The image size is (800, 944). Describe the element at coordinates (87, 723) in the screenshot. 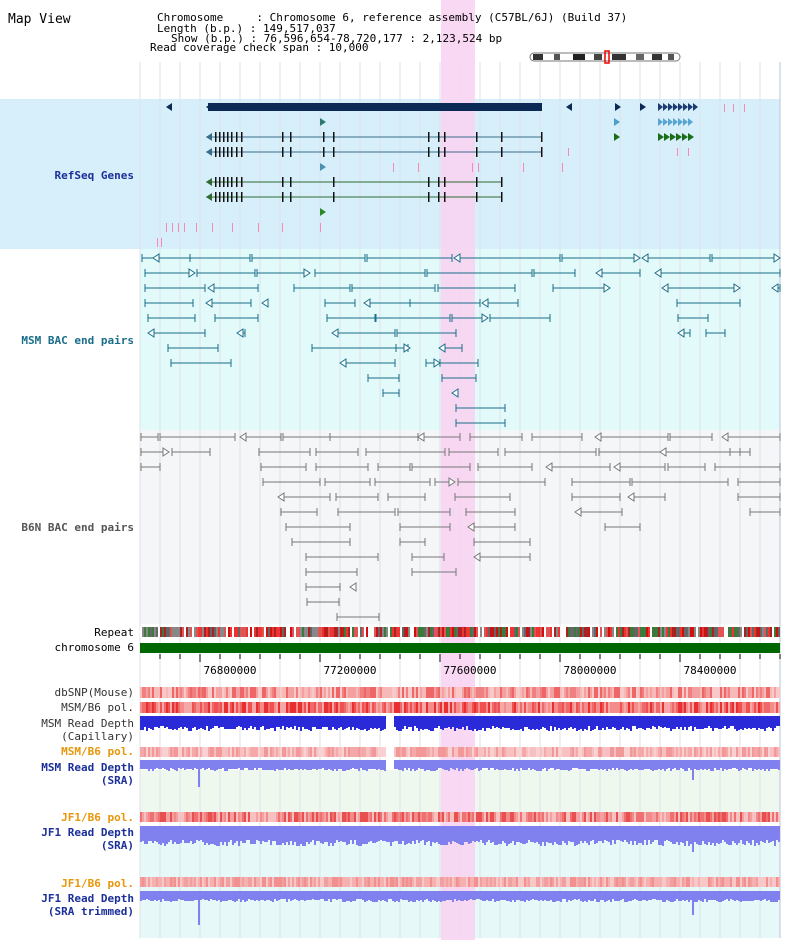

I see `track-label-msm-depth-capillary: MSM Read Depth` at that location.